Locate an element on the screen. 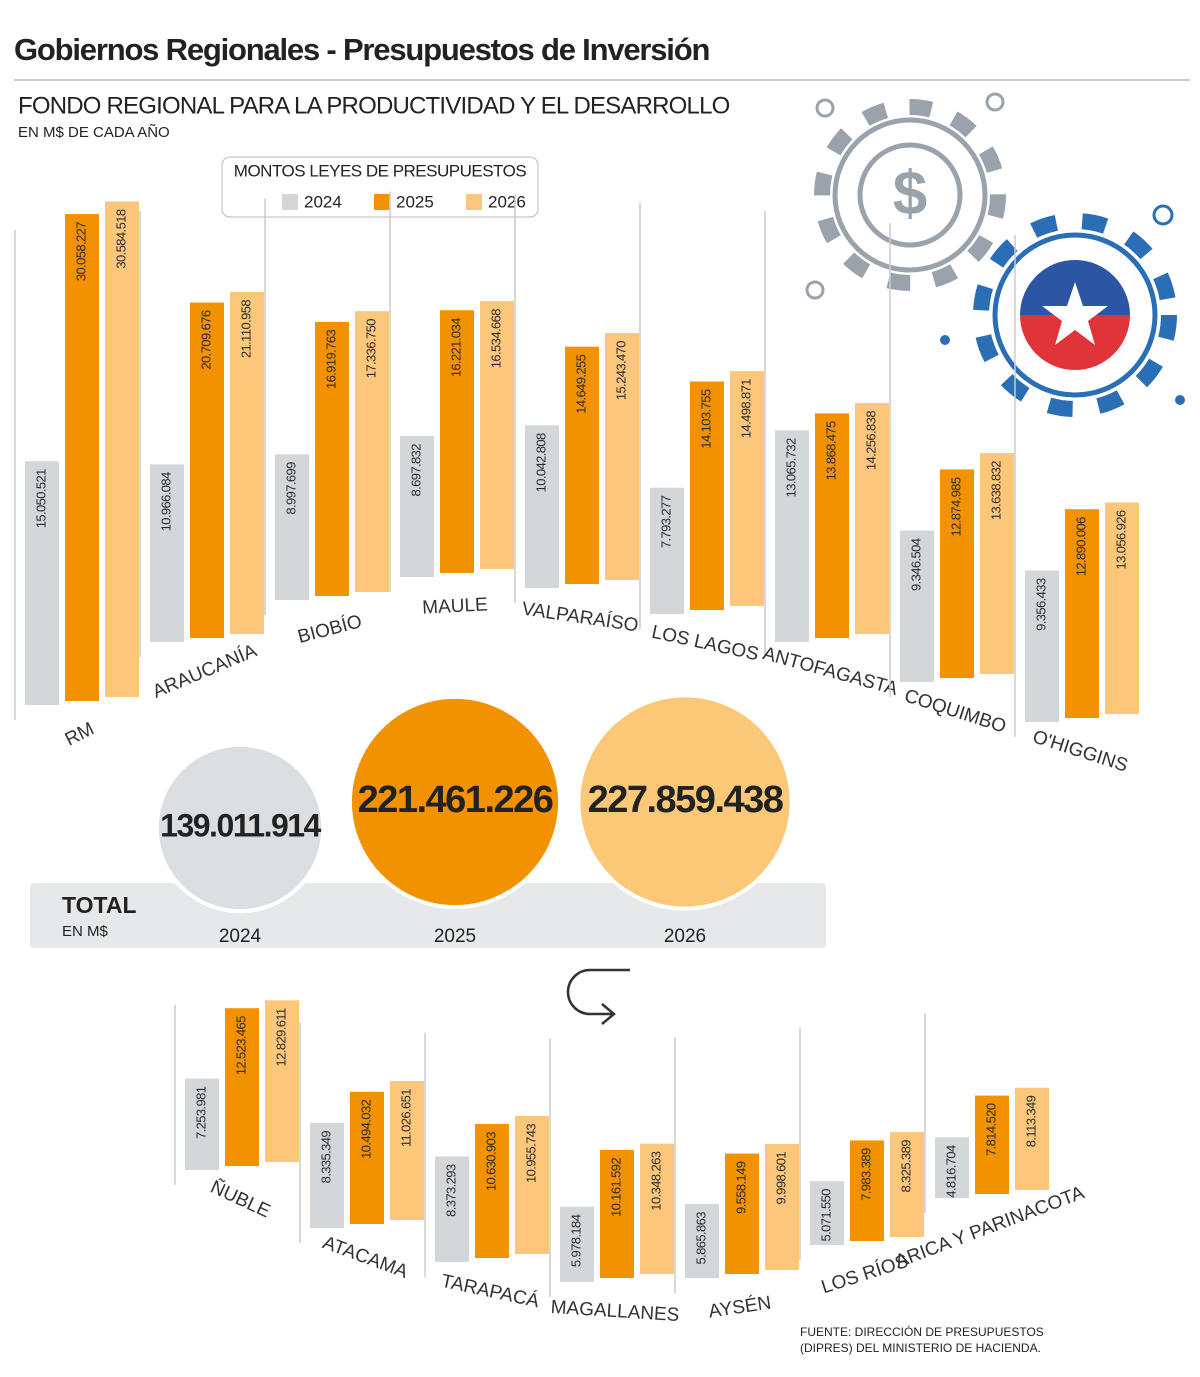 The width and height of the screenshot is (1200, 1377). value-label: 14.256.838 is located at coordinates (870, 440).